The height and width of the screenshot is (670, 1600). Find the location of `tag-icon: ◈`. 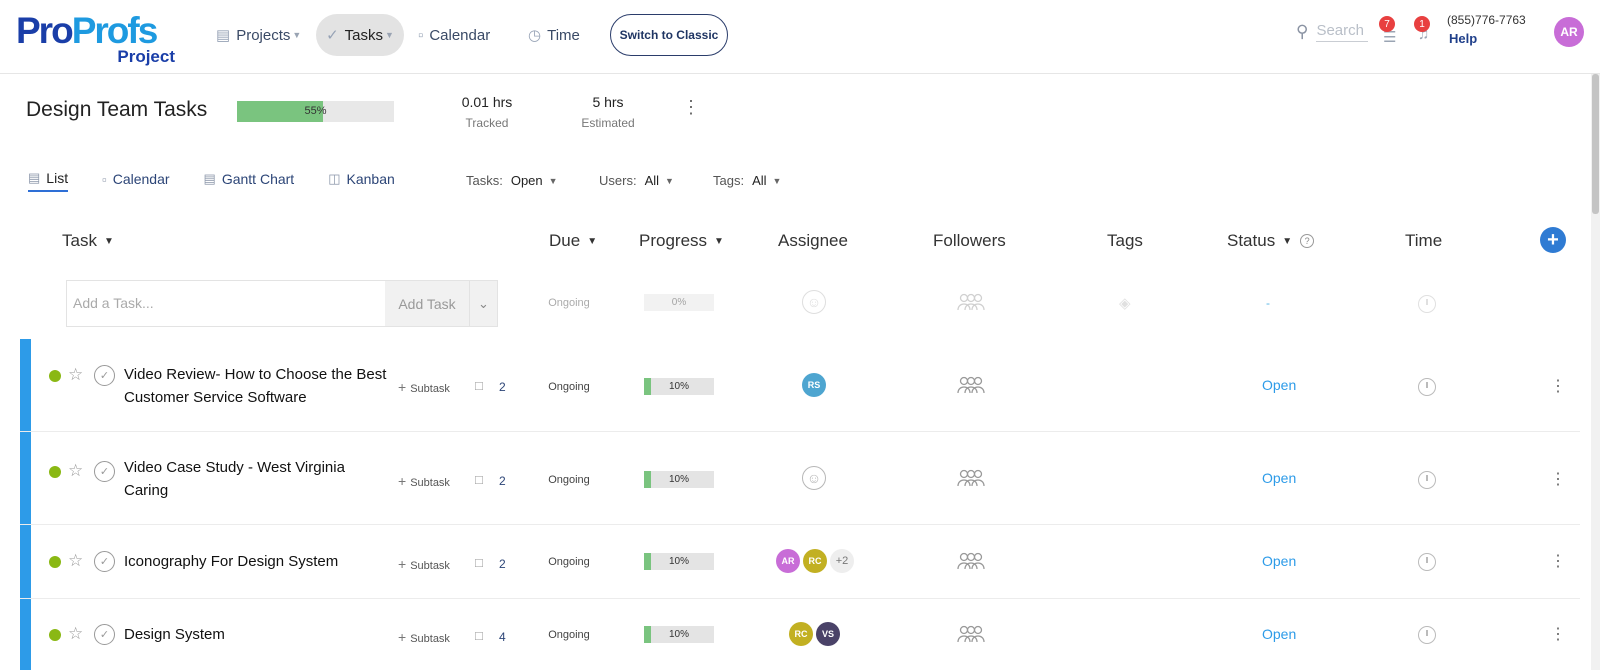

tag-icon: ◈ is located at coordinates (1125, 303).